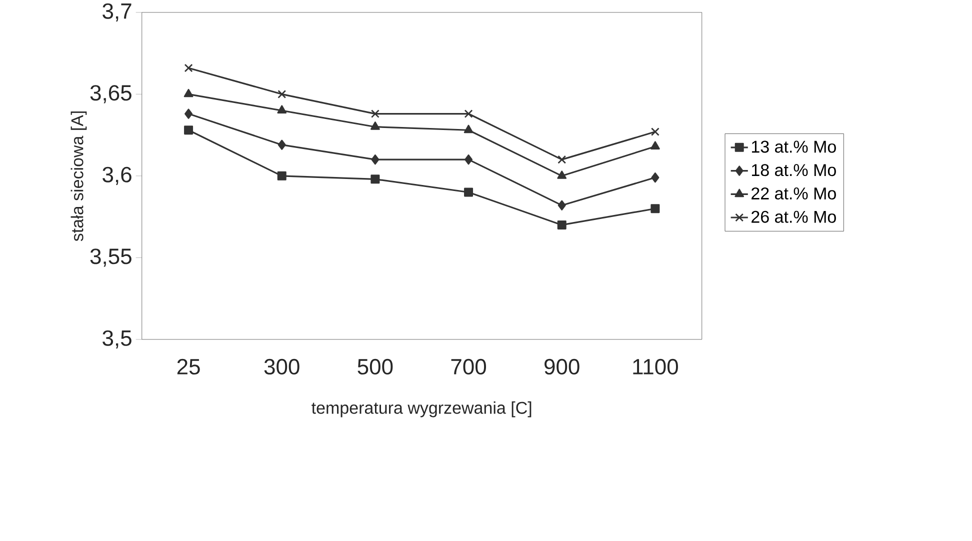 The image size is (972, 541). Describe the element at coordinates (562, 367) in the screenshot. I see `x-tick-label: 900` at that location.